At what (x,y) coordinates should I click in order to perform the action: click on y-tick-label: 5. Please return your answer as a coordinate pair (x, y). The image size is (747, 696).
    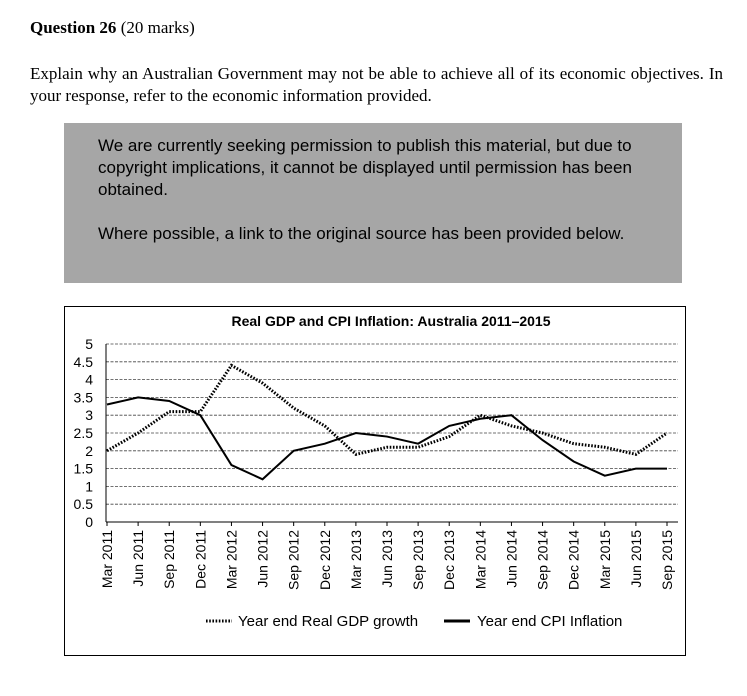
    Looking at the image, I should click on (89, 344).